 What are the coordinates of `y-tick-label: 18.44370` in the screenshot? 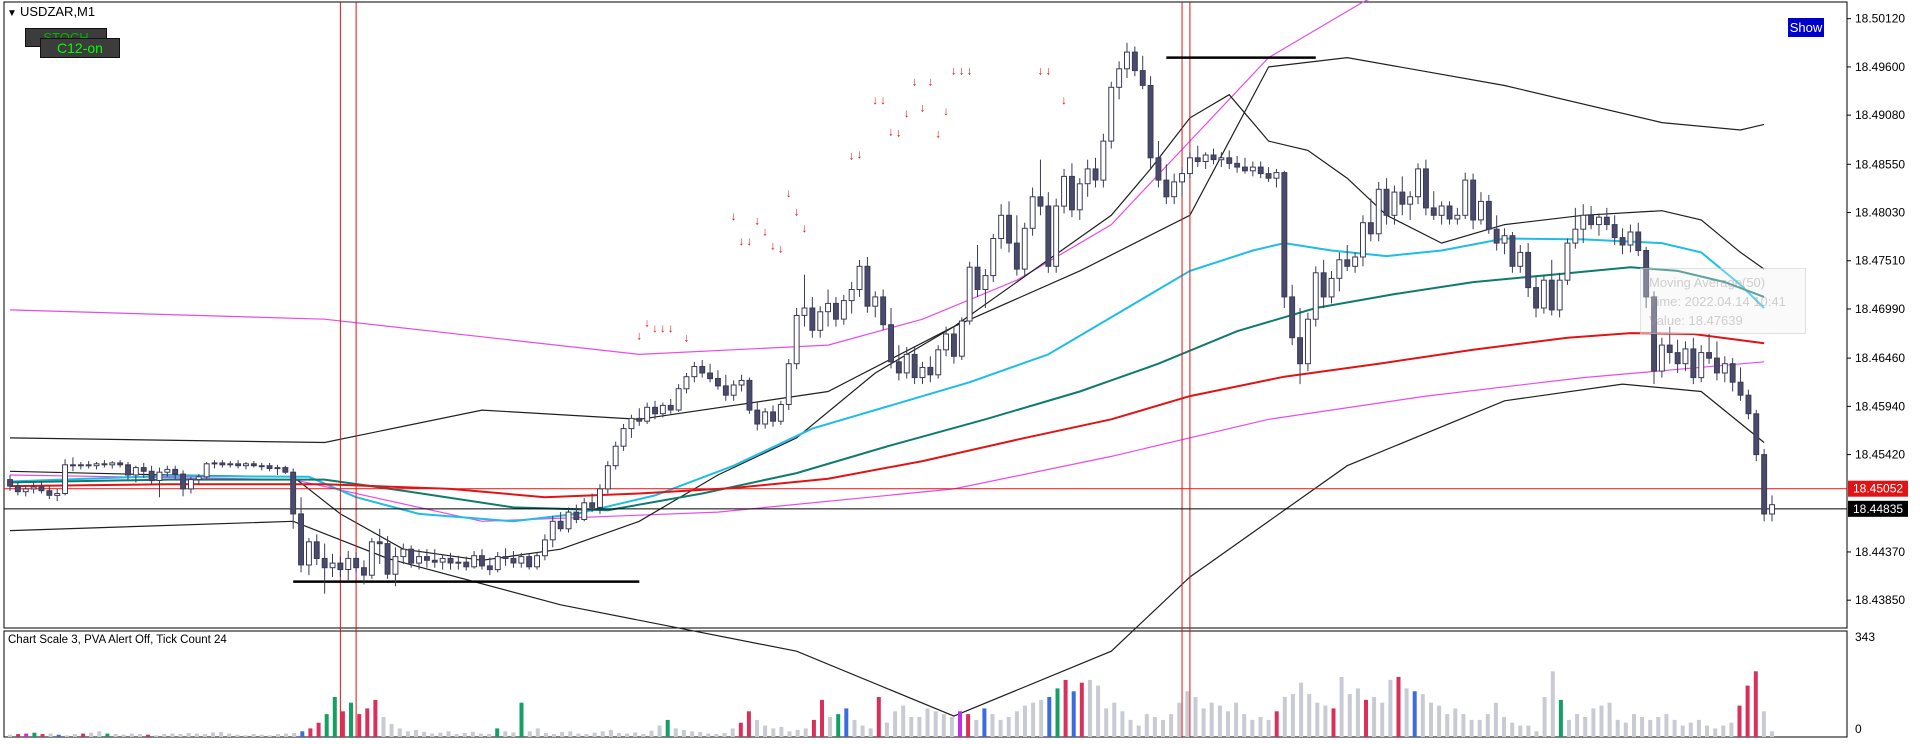 It's located at (1880, 552).